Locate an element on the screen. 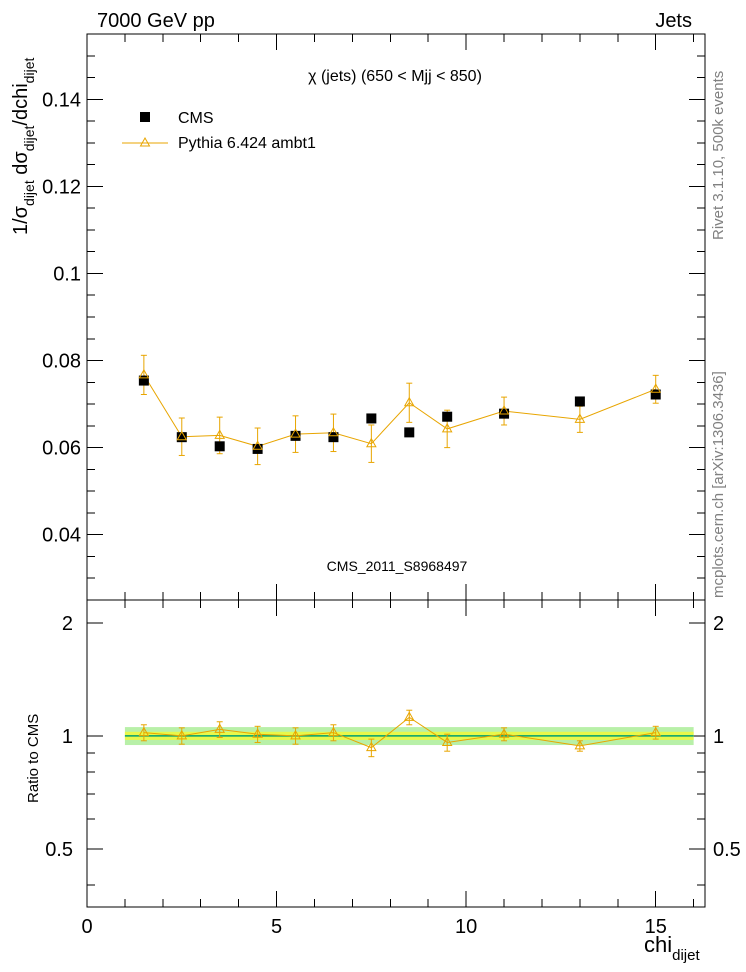 This screenshot has height=972, width=746. ratio-y-axis-label: Ratio to CMS is located at coordinates (33, 758).